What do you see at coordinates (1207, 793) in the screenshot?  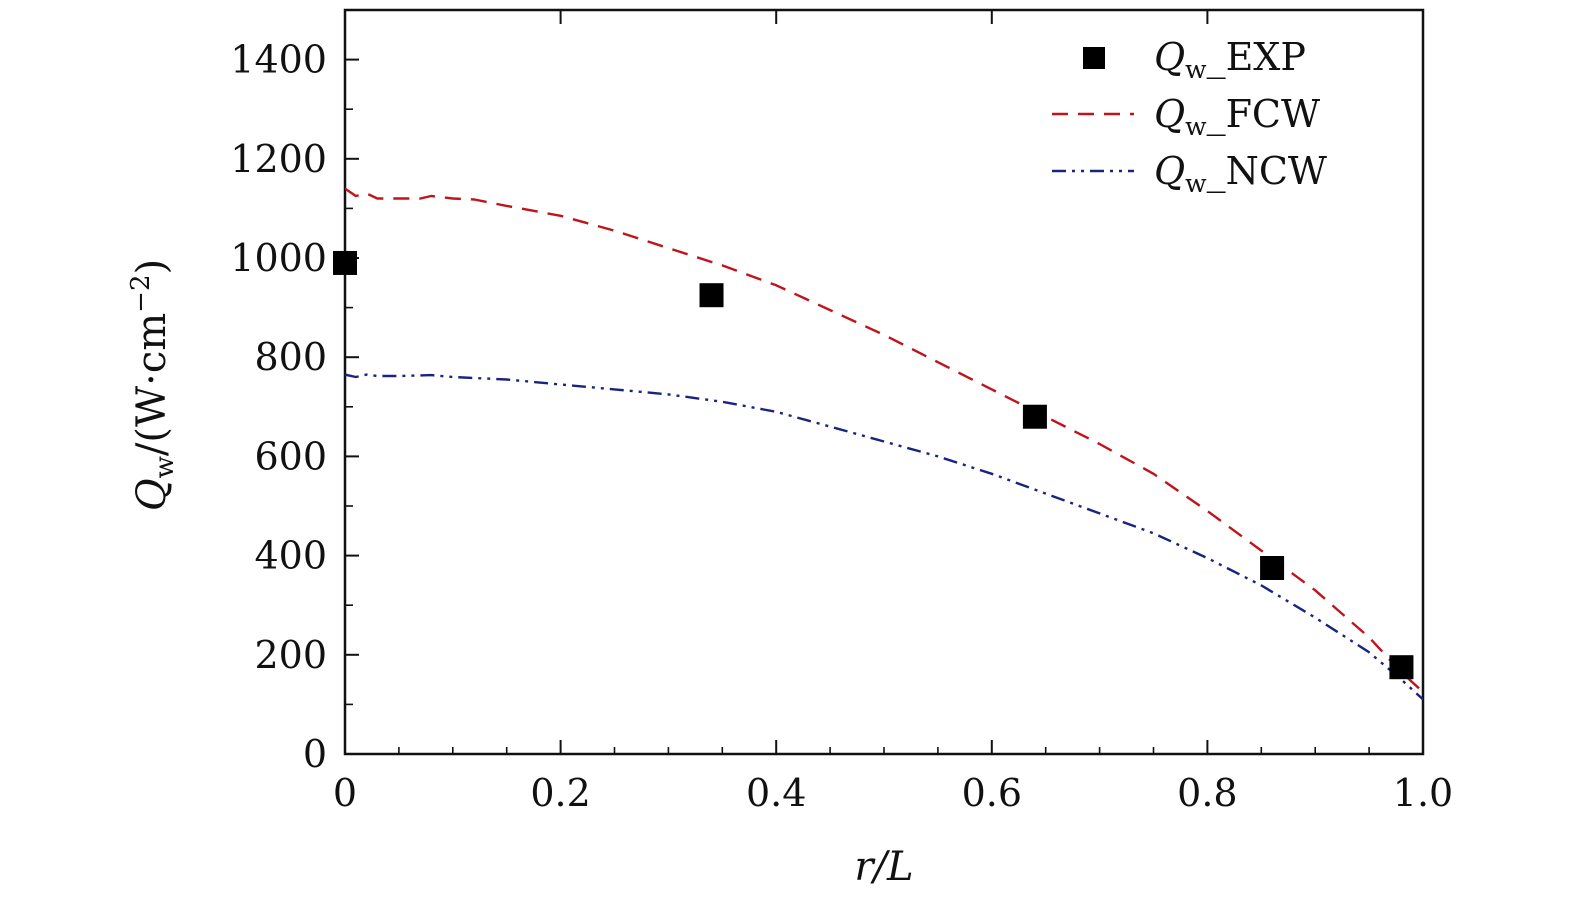 I see `x-tick-label: 0.8` at bounding box center [1207, 793].